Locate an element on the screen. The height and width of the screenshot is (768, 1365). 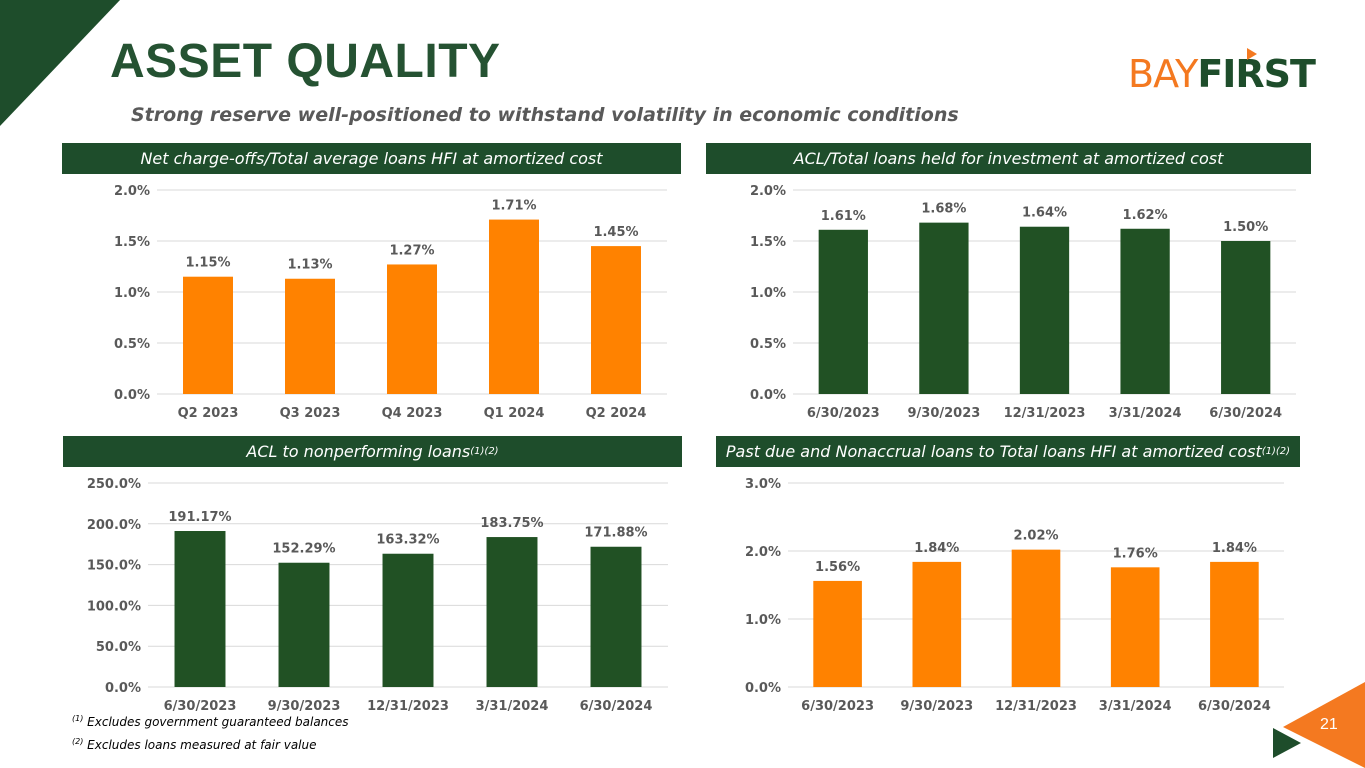
y-tick-label: 250.0% is located at coordinates (114, 484).